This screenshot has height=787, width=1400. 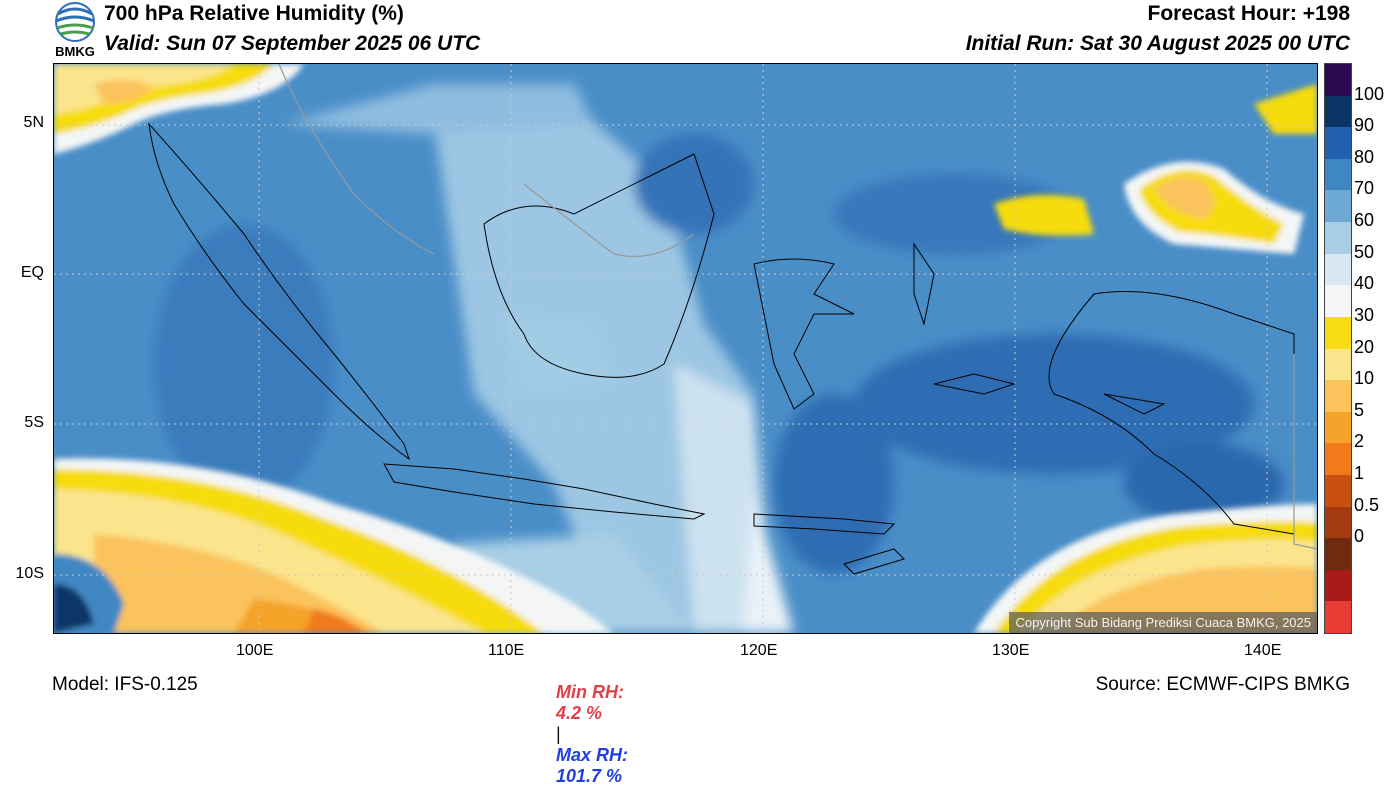 I want to click on lon-label-130e: 130E, so click(x=1011, y=650).